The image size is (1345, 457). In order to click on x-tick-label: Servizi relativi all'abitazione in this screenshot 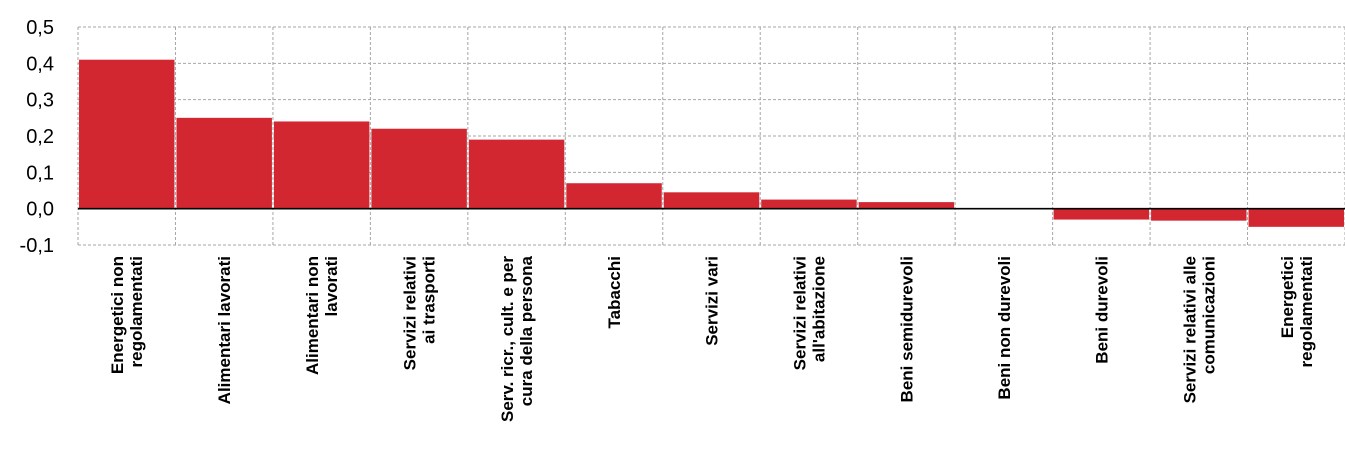, I will do `click(809, 313)`.